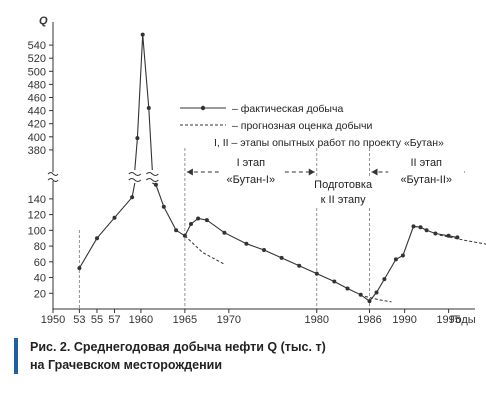  What do you see at coordinates (404, 320) in the screenshot?
I see `x-tick-label: 1990` at bounding box center [404, 320].